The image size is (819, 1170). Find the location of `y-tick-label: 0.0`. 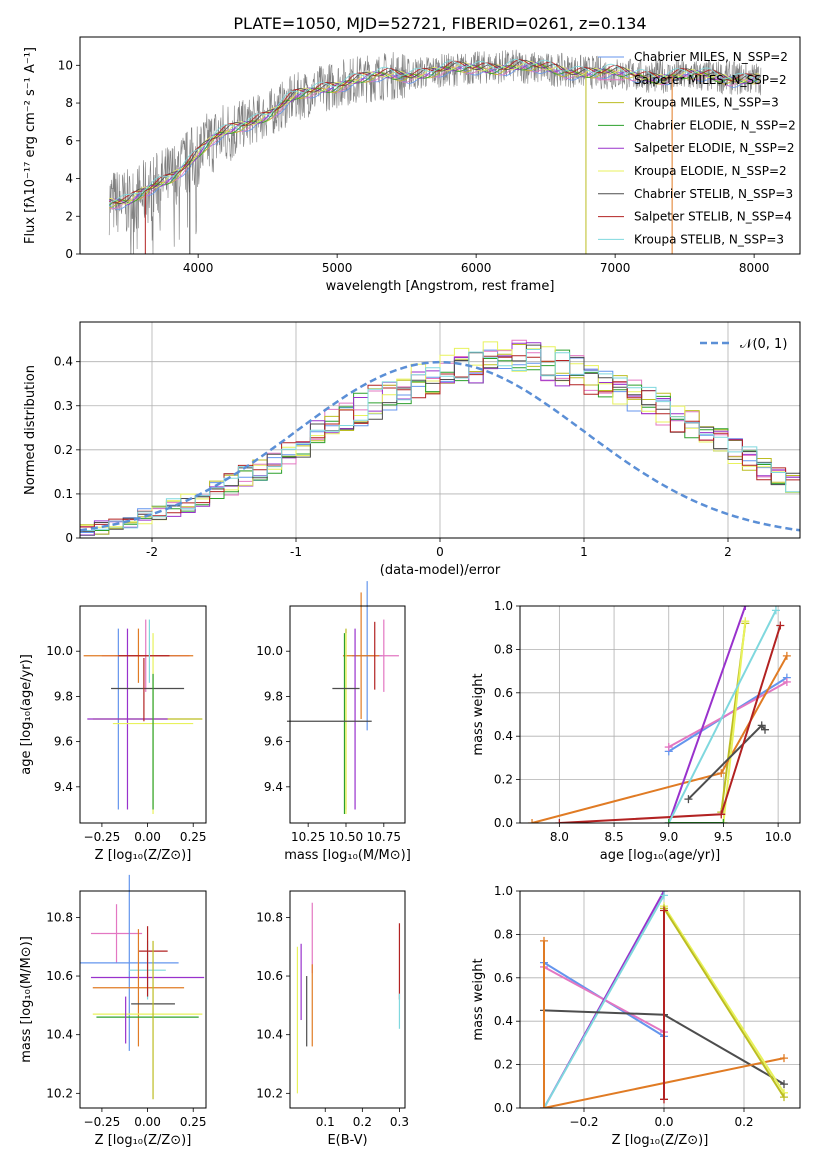

y-tick-label: 0.0 is located at coordinates (503, 823).